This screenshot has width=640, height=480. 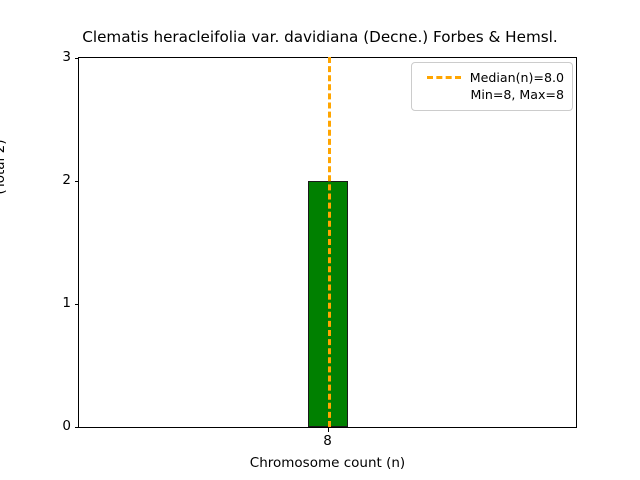 I want to click on legend-item-median: Median(n)=8.0, so click(x=492, y=77).